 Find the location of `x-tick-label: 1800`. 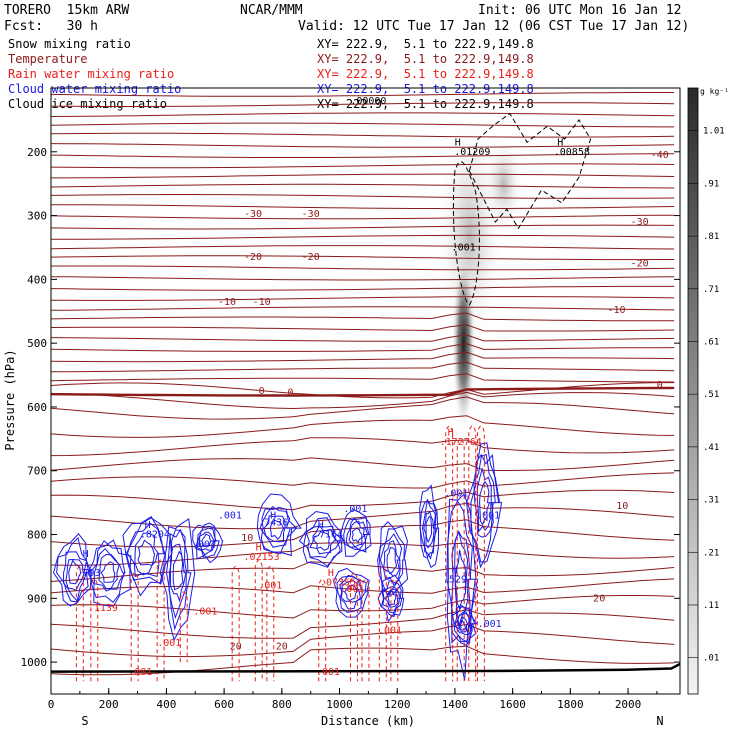

x-tick-label: 1800 is located at coordinates (570, 704).